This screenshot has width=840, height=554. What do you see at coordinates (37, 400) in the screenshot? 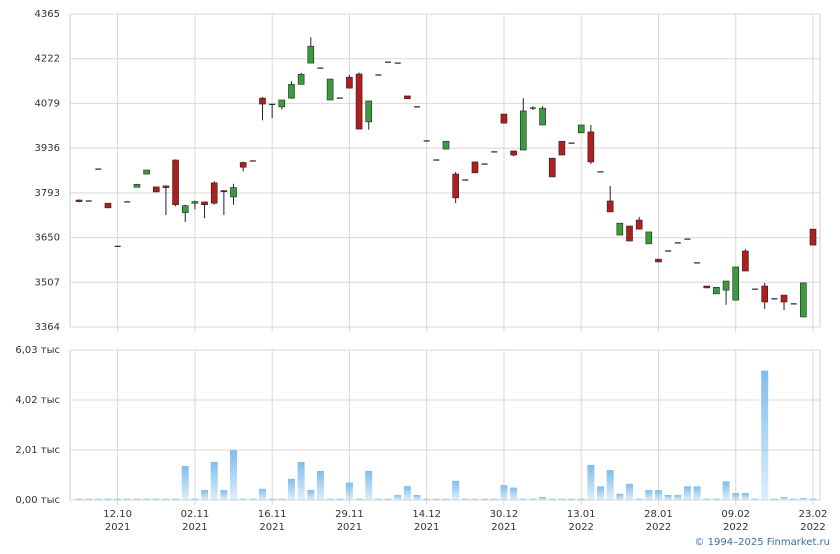
I see `y-tick-label: 4,02 тыс` at bounding box center [37, 400].